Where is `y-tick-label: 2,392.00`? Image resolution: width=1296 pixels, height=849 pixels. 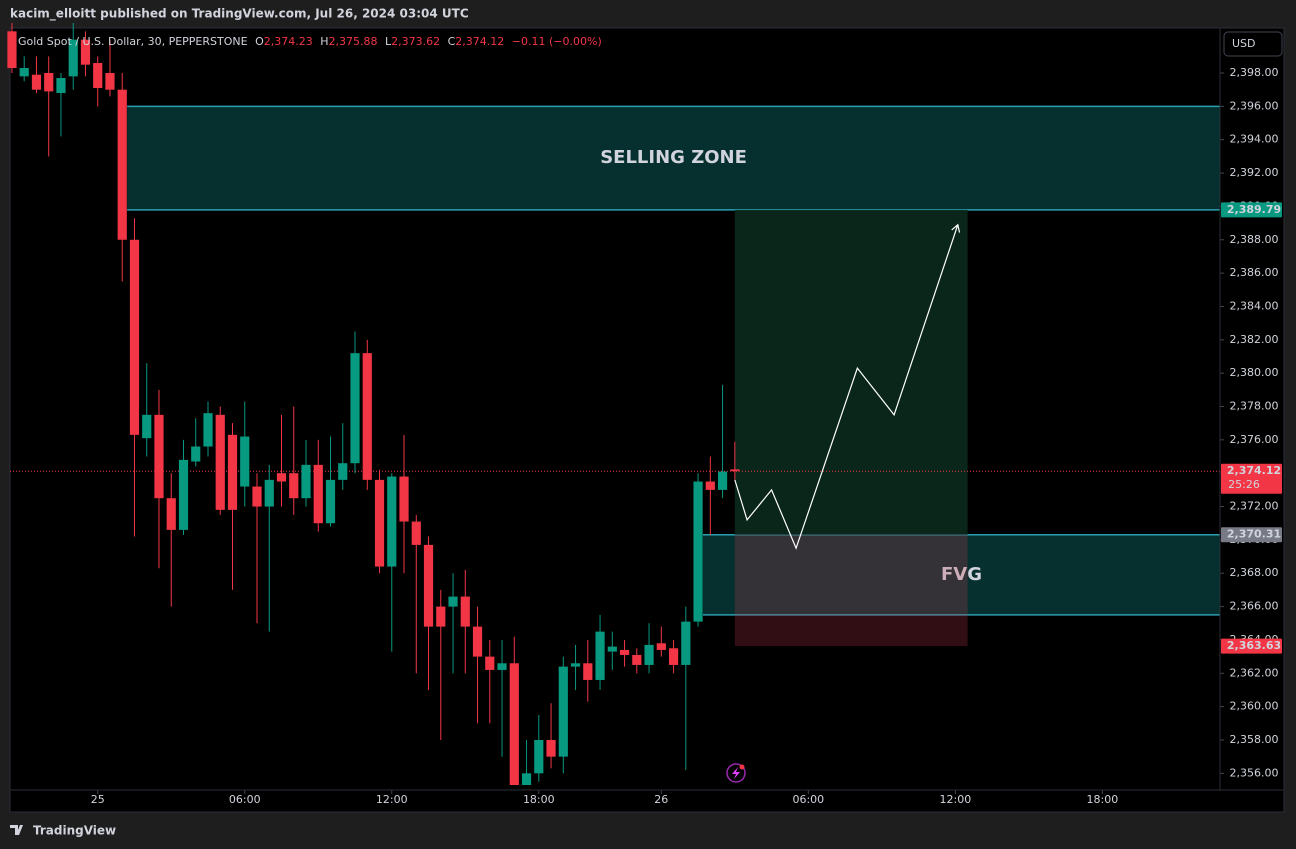 y-tick-label: 2,392.00 is located at coordinates (1254, 172).